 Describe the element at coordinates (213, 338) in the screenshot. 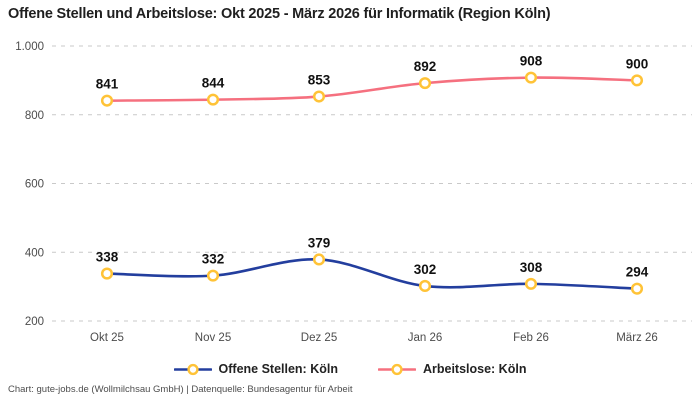

I see `x-tick-label: Nov 25` at that location.